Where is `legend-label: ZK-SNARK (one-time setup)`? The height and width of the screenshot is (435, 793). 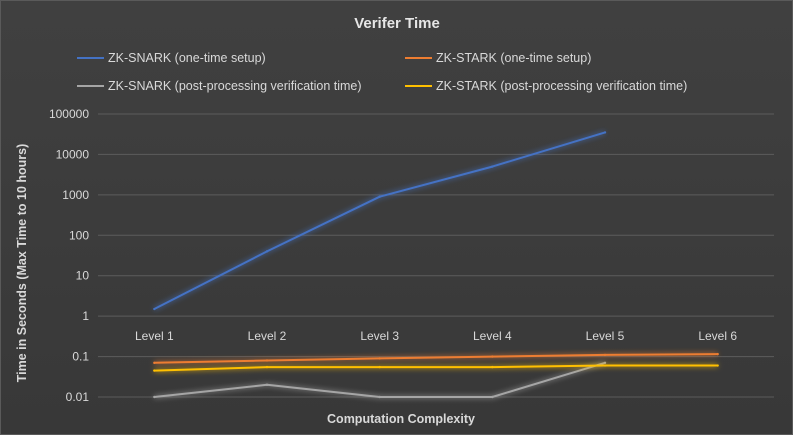 legend-label: ZK-SNARK (one-time setup) is located at coordinates (187, 58).